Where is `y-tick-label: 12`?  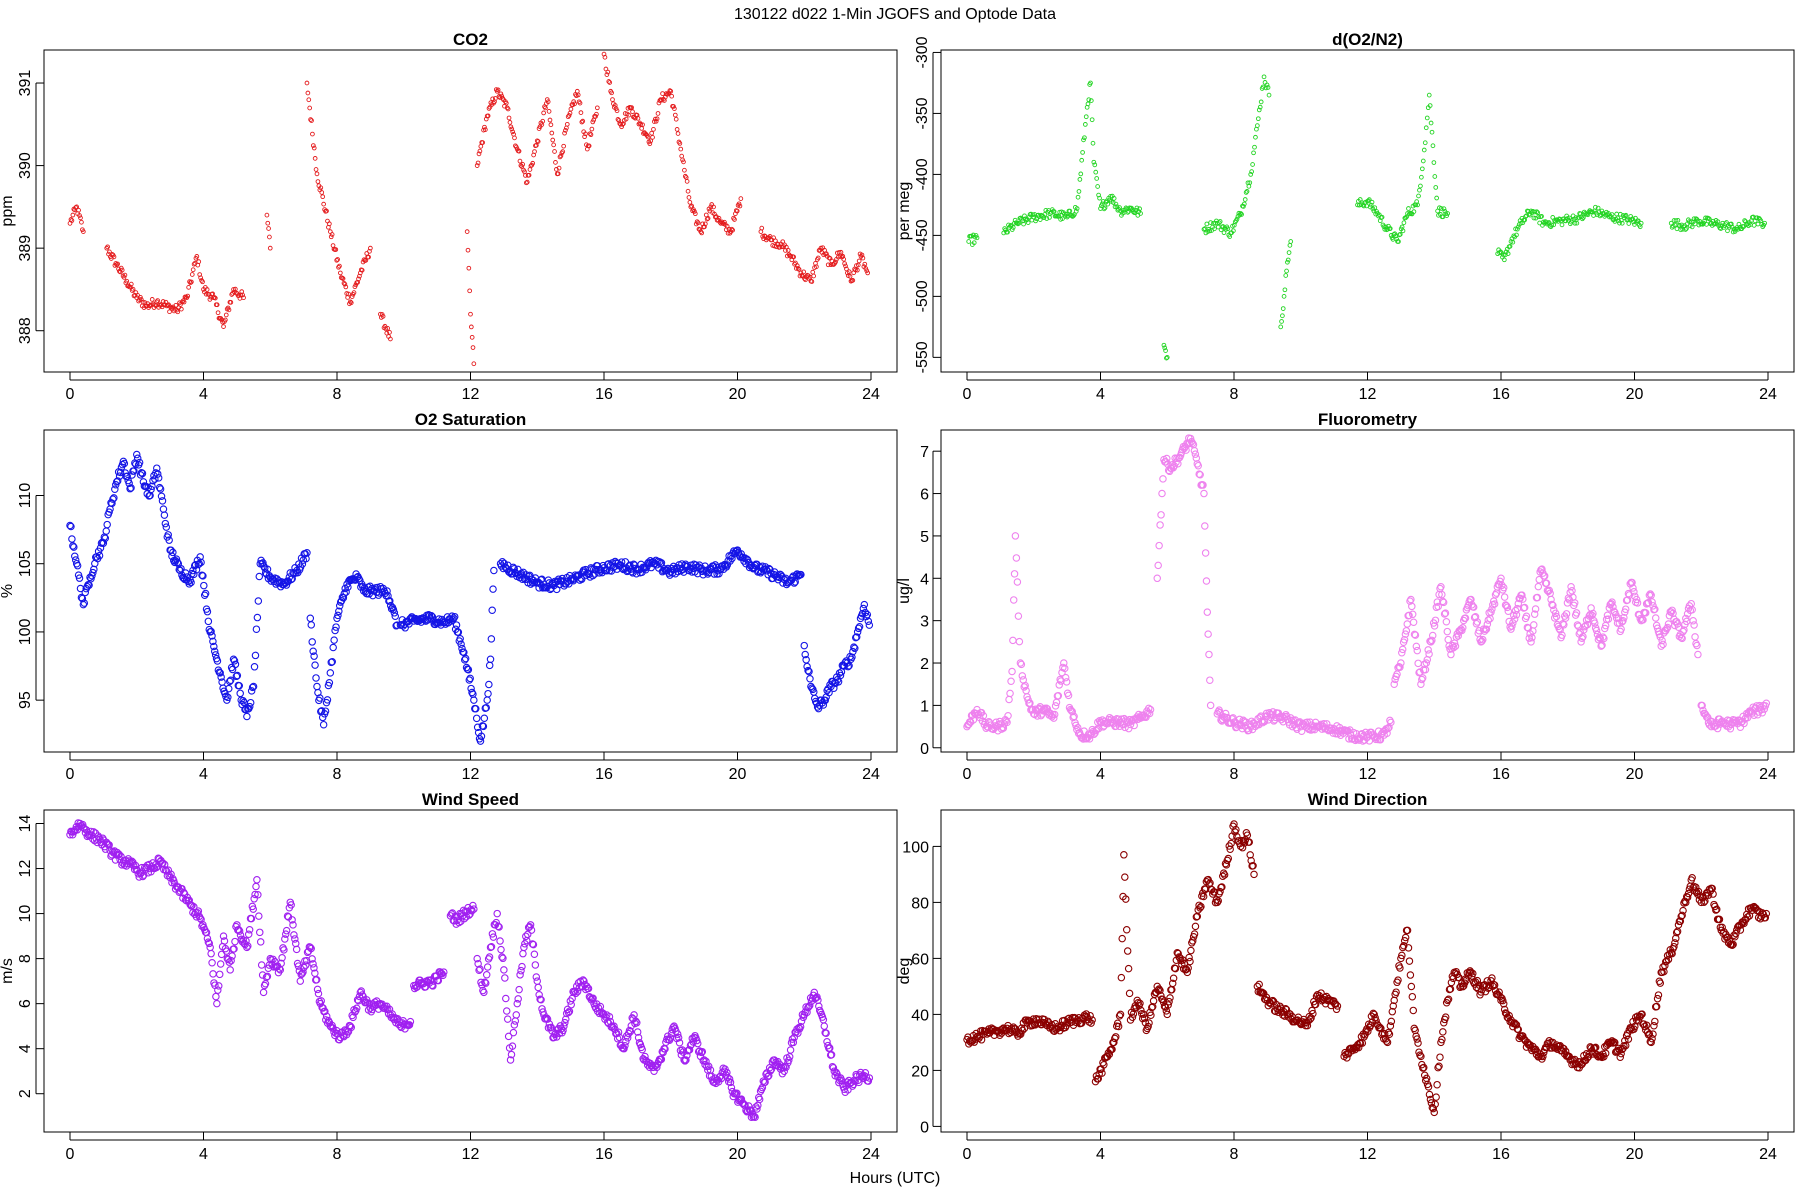 y-tick-label: 12 is located at coordinates (25, 869).